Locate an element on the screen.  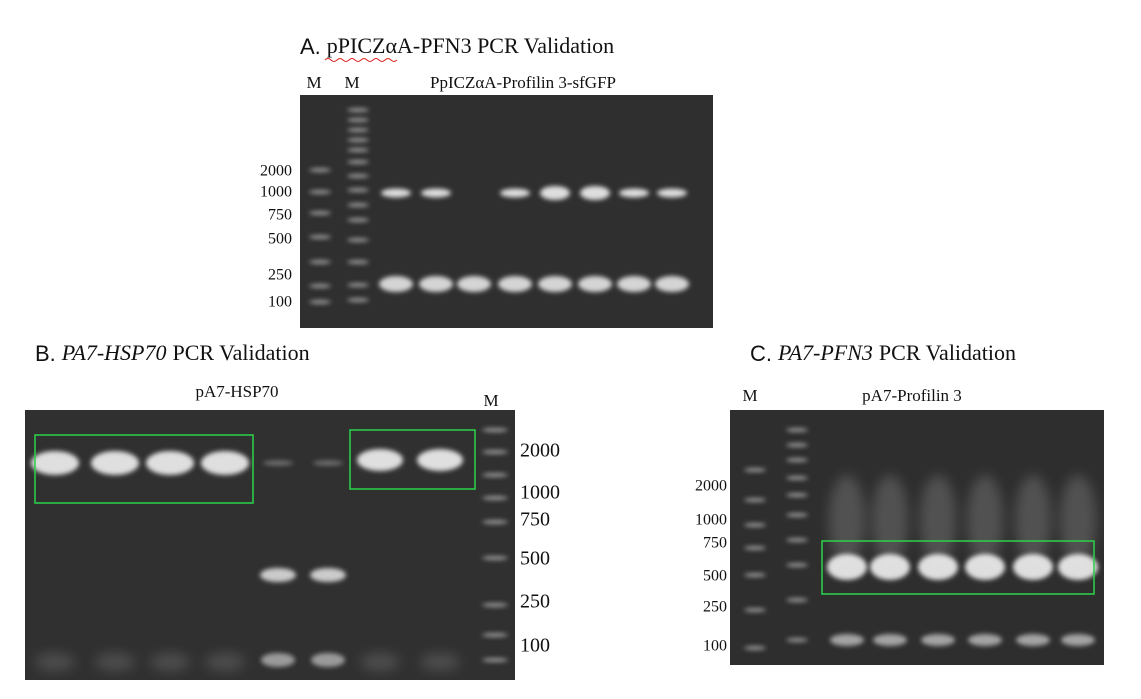
lane-label: pA7-HSP70 is located at coordinates (236, 391).